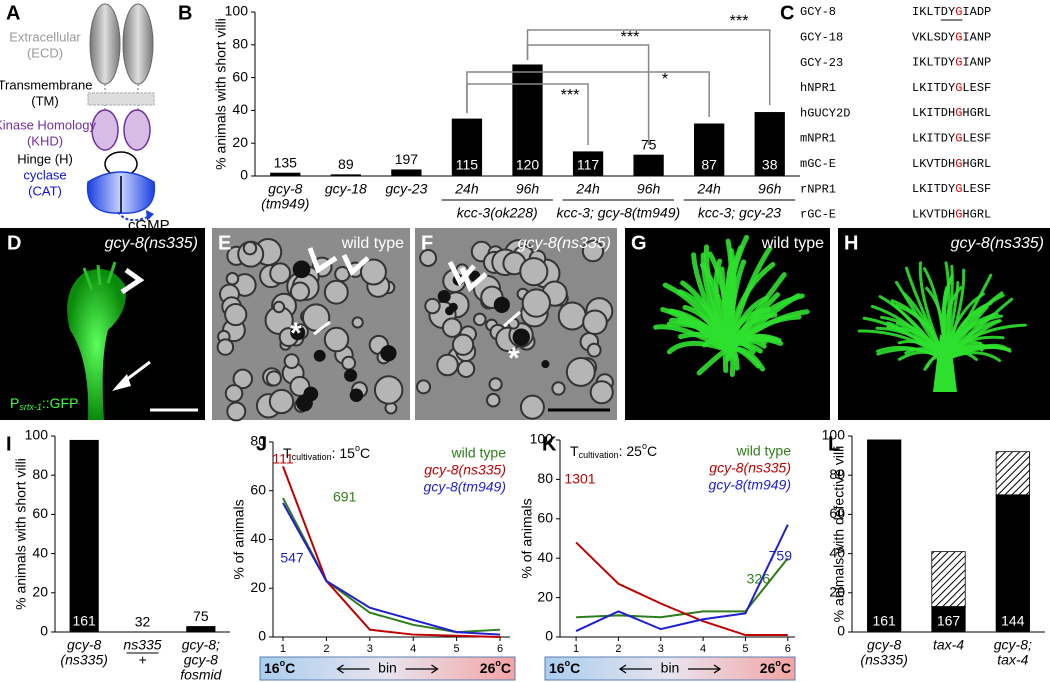 This screenshot has width=1050, height=682. I want to click on n-label: 38, so click(770, 165).